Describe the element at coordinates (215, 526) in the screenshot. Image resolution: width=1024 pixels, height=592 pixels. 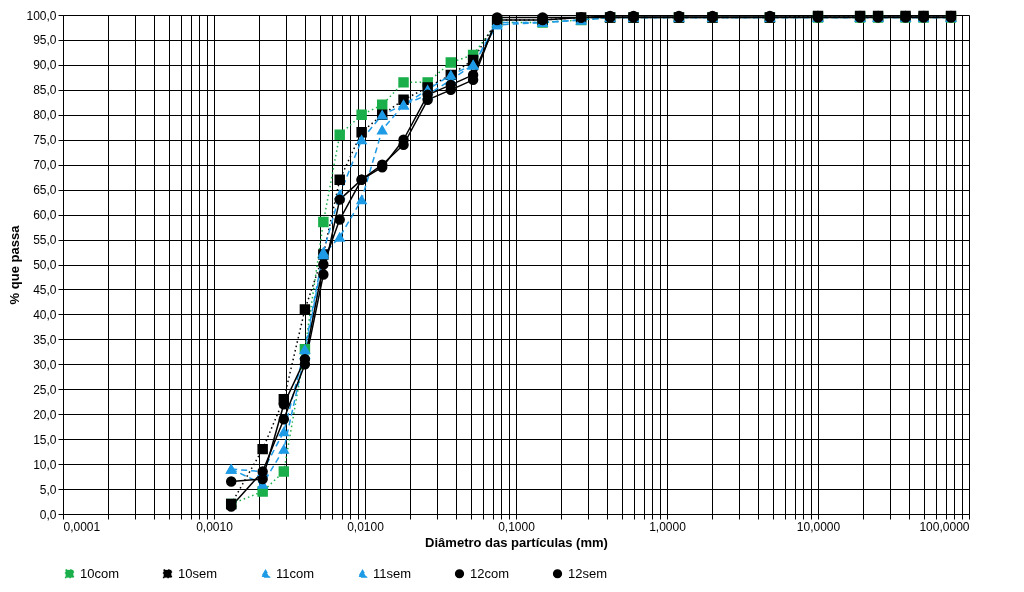
I see `x-tick-label: 0,0010` at that location.